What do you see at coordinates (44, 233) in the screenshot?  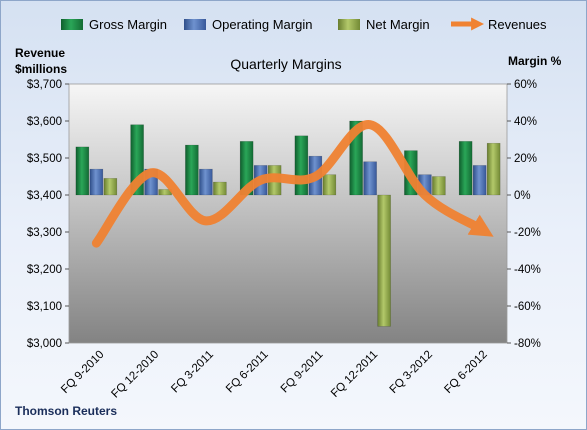 I see `left-tick-label: $3,300` at bounding box center [44, 233].